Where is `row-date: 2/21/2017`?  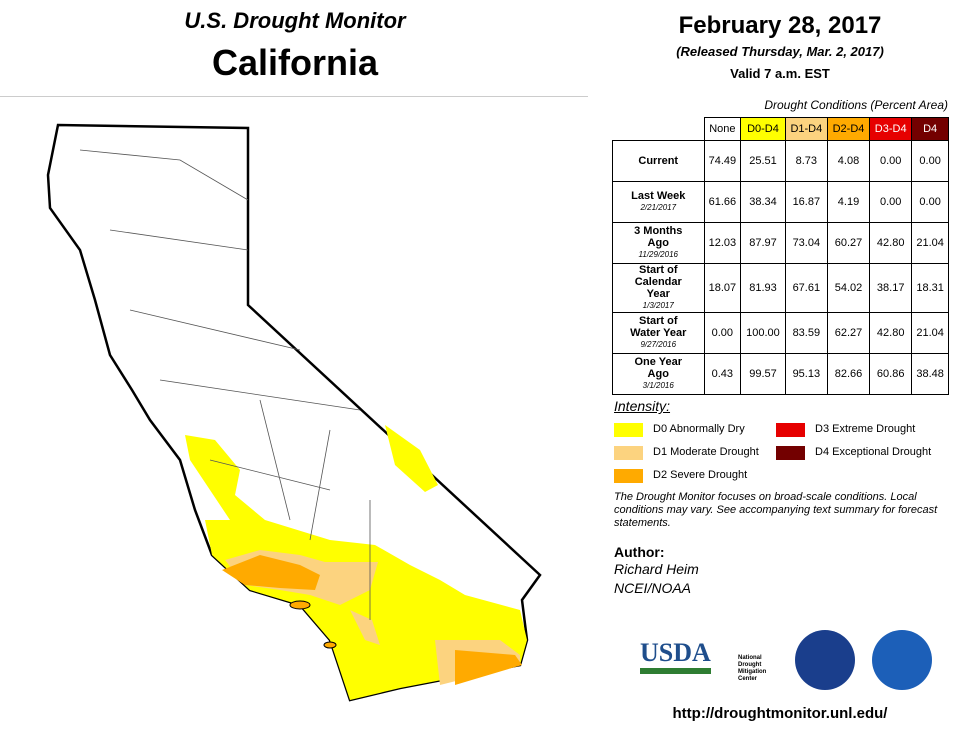 row-date: 2/21/2017 is located at coordinates (658, 207).